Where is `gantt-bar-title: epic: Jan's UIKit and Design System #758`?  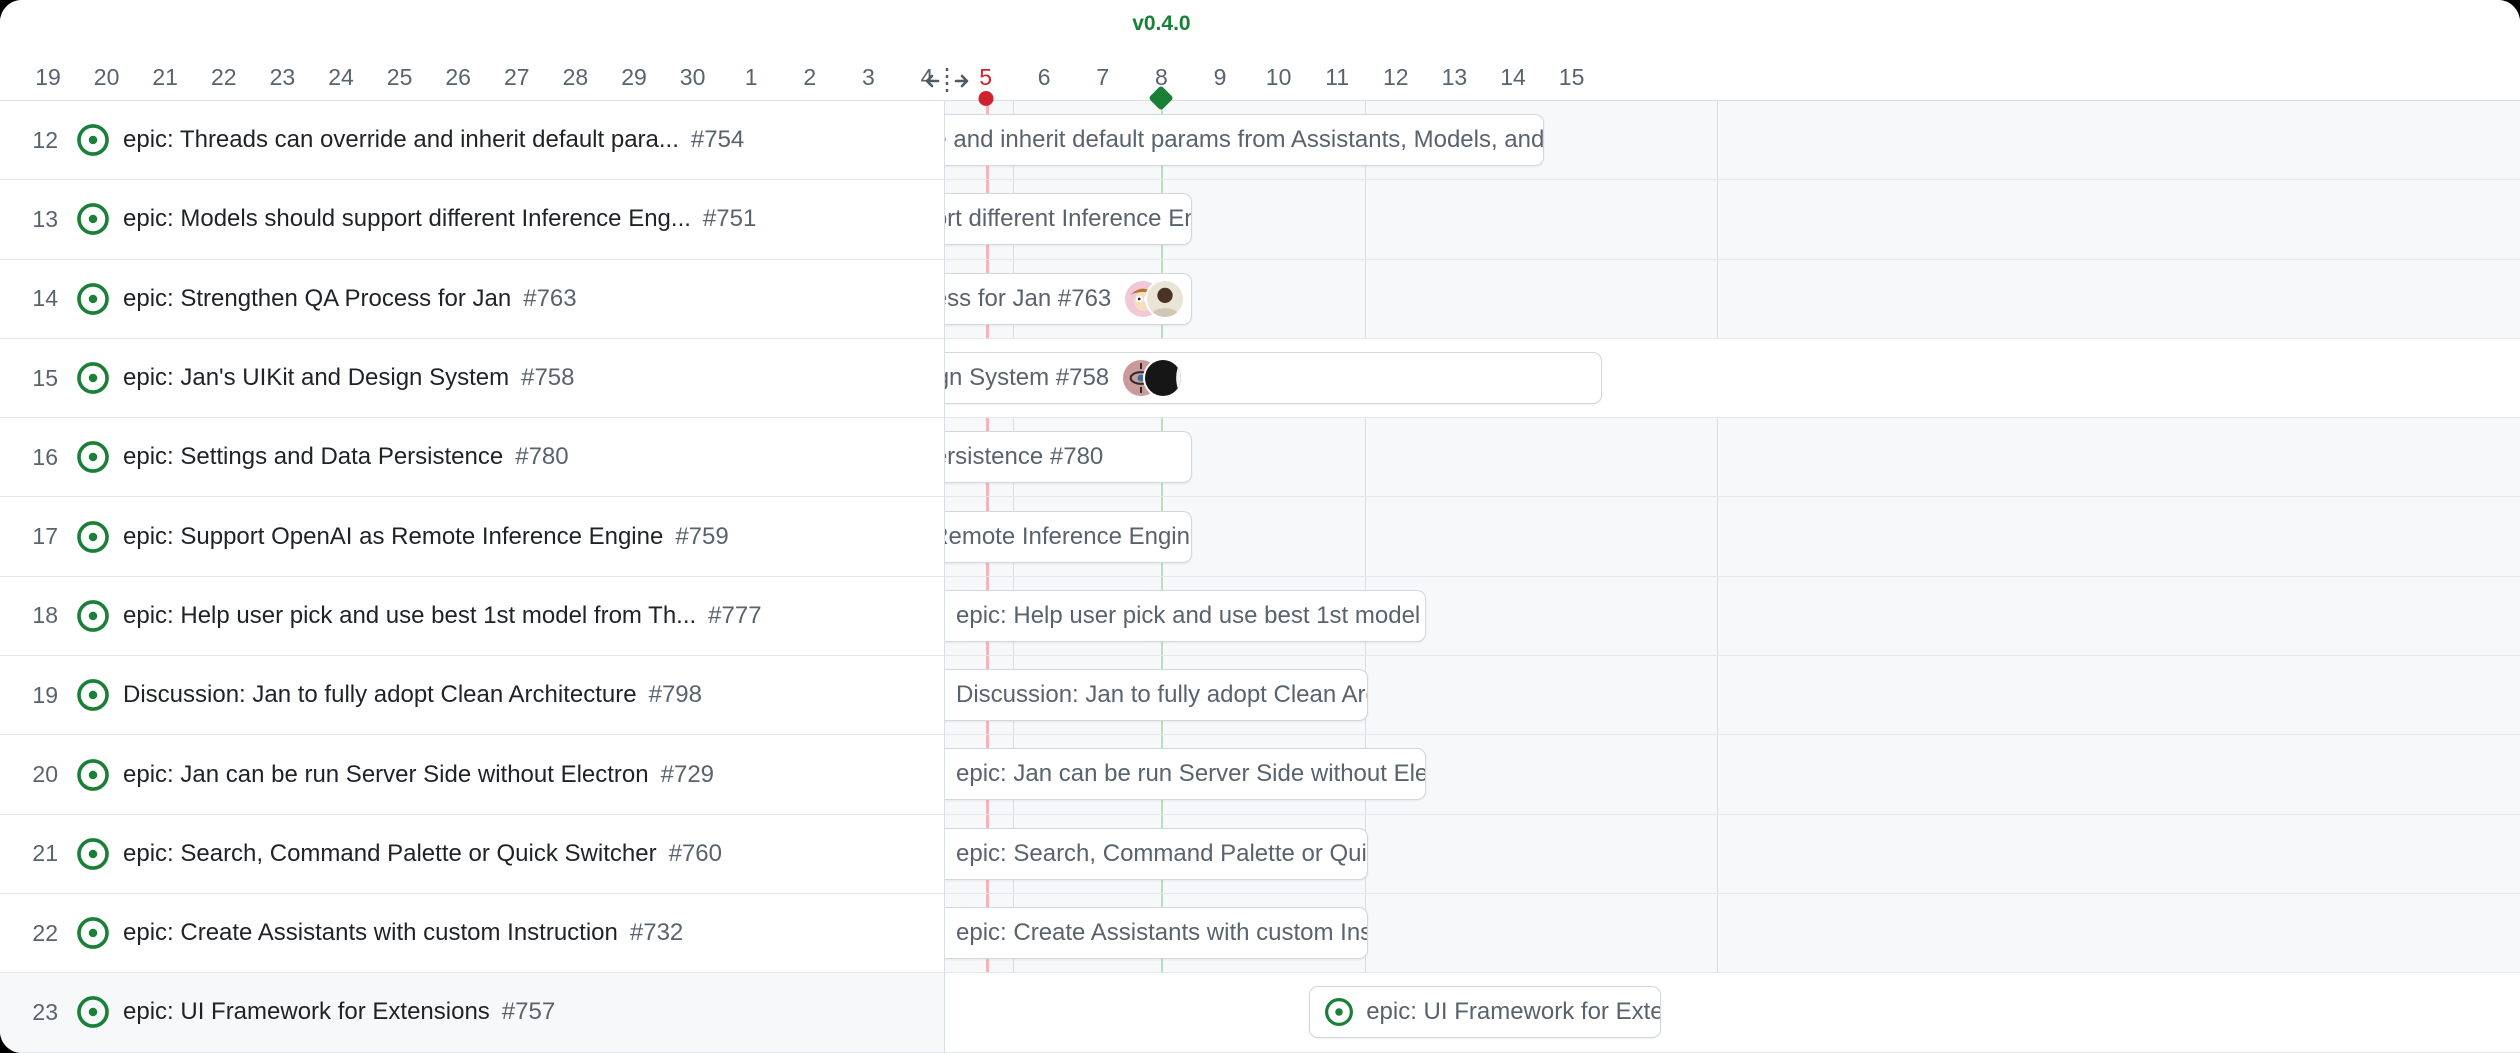
gantt-bar-title: epic: Jan's UIKit and Design System #758 is located at coordinates (1027, 377).